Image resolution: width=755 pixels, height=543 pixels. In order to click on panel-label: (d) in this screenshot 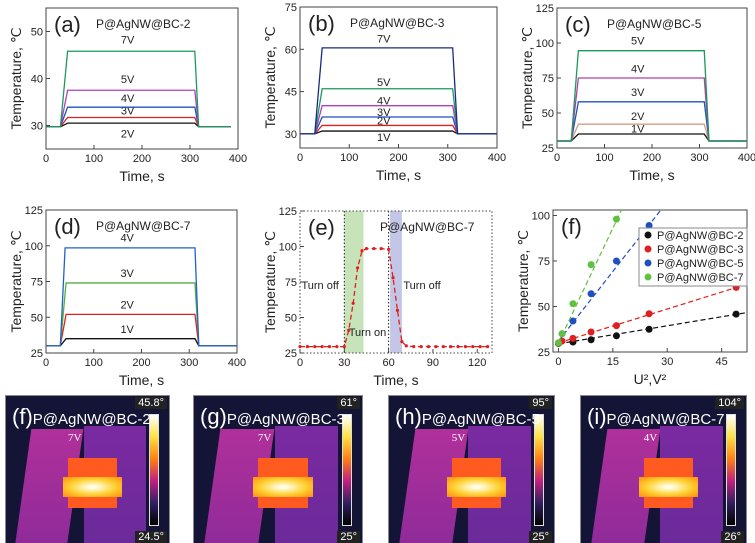, I will do `click(67, 226)`.